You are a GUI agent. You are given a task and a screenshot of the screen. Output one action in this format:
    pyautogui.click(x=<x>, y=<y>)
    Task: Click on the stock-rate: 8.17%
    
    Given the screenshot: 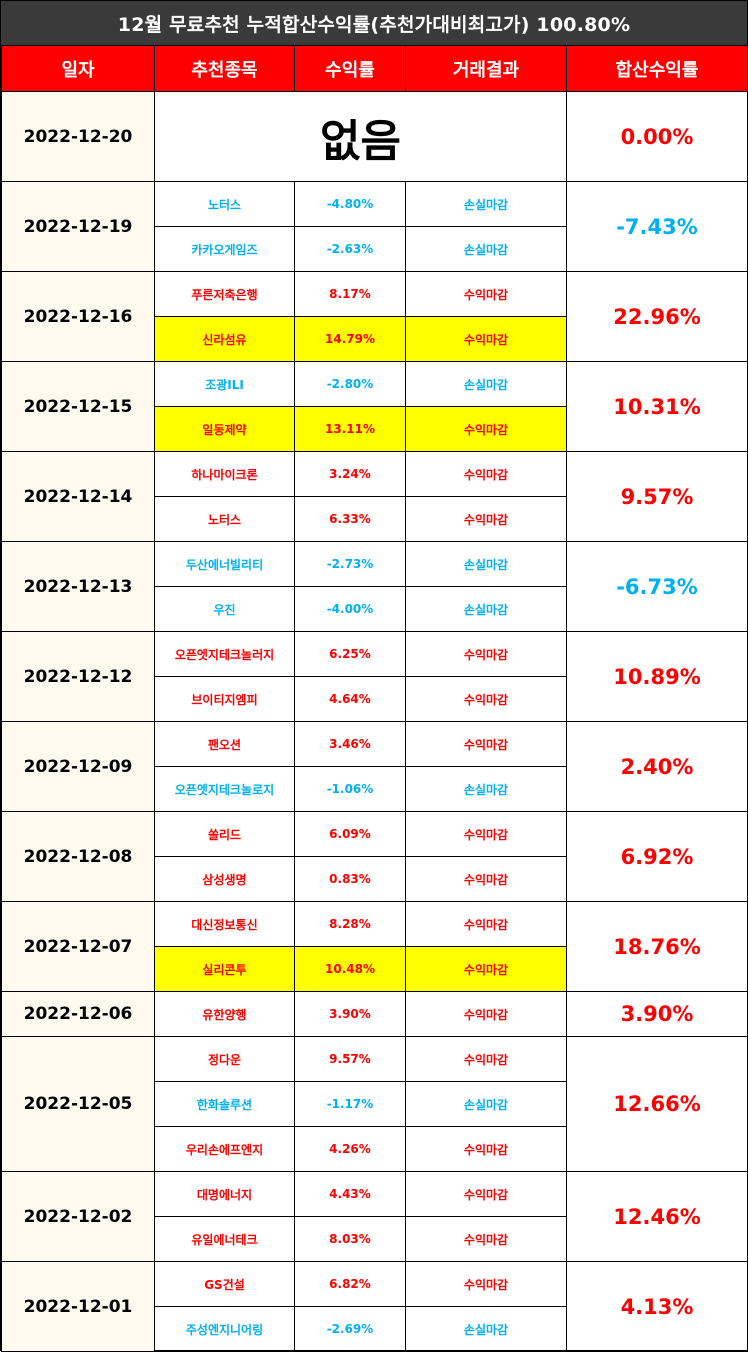 What is the action you would take?
    pyautogui.click(x=350, y=294)
    